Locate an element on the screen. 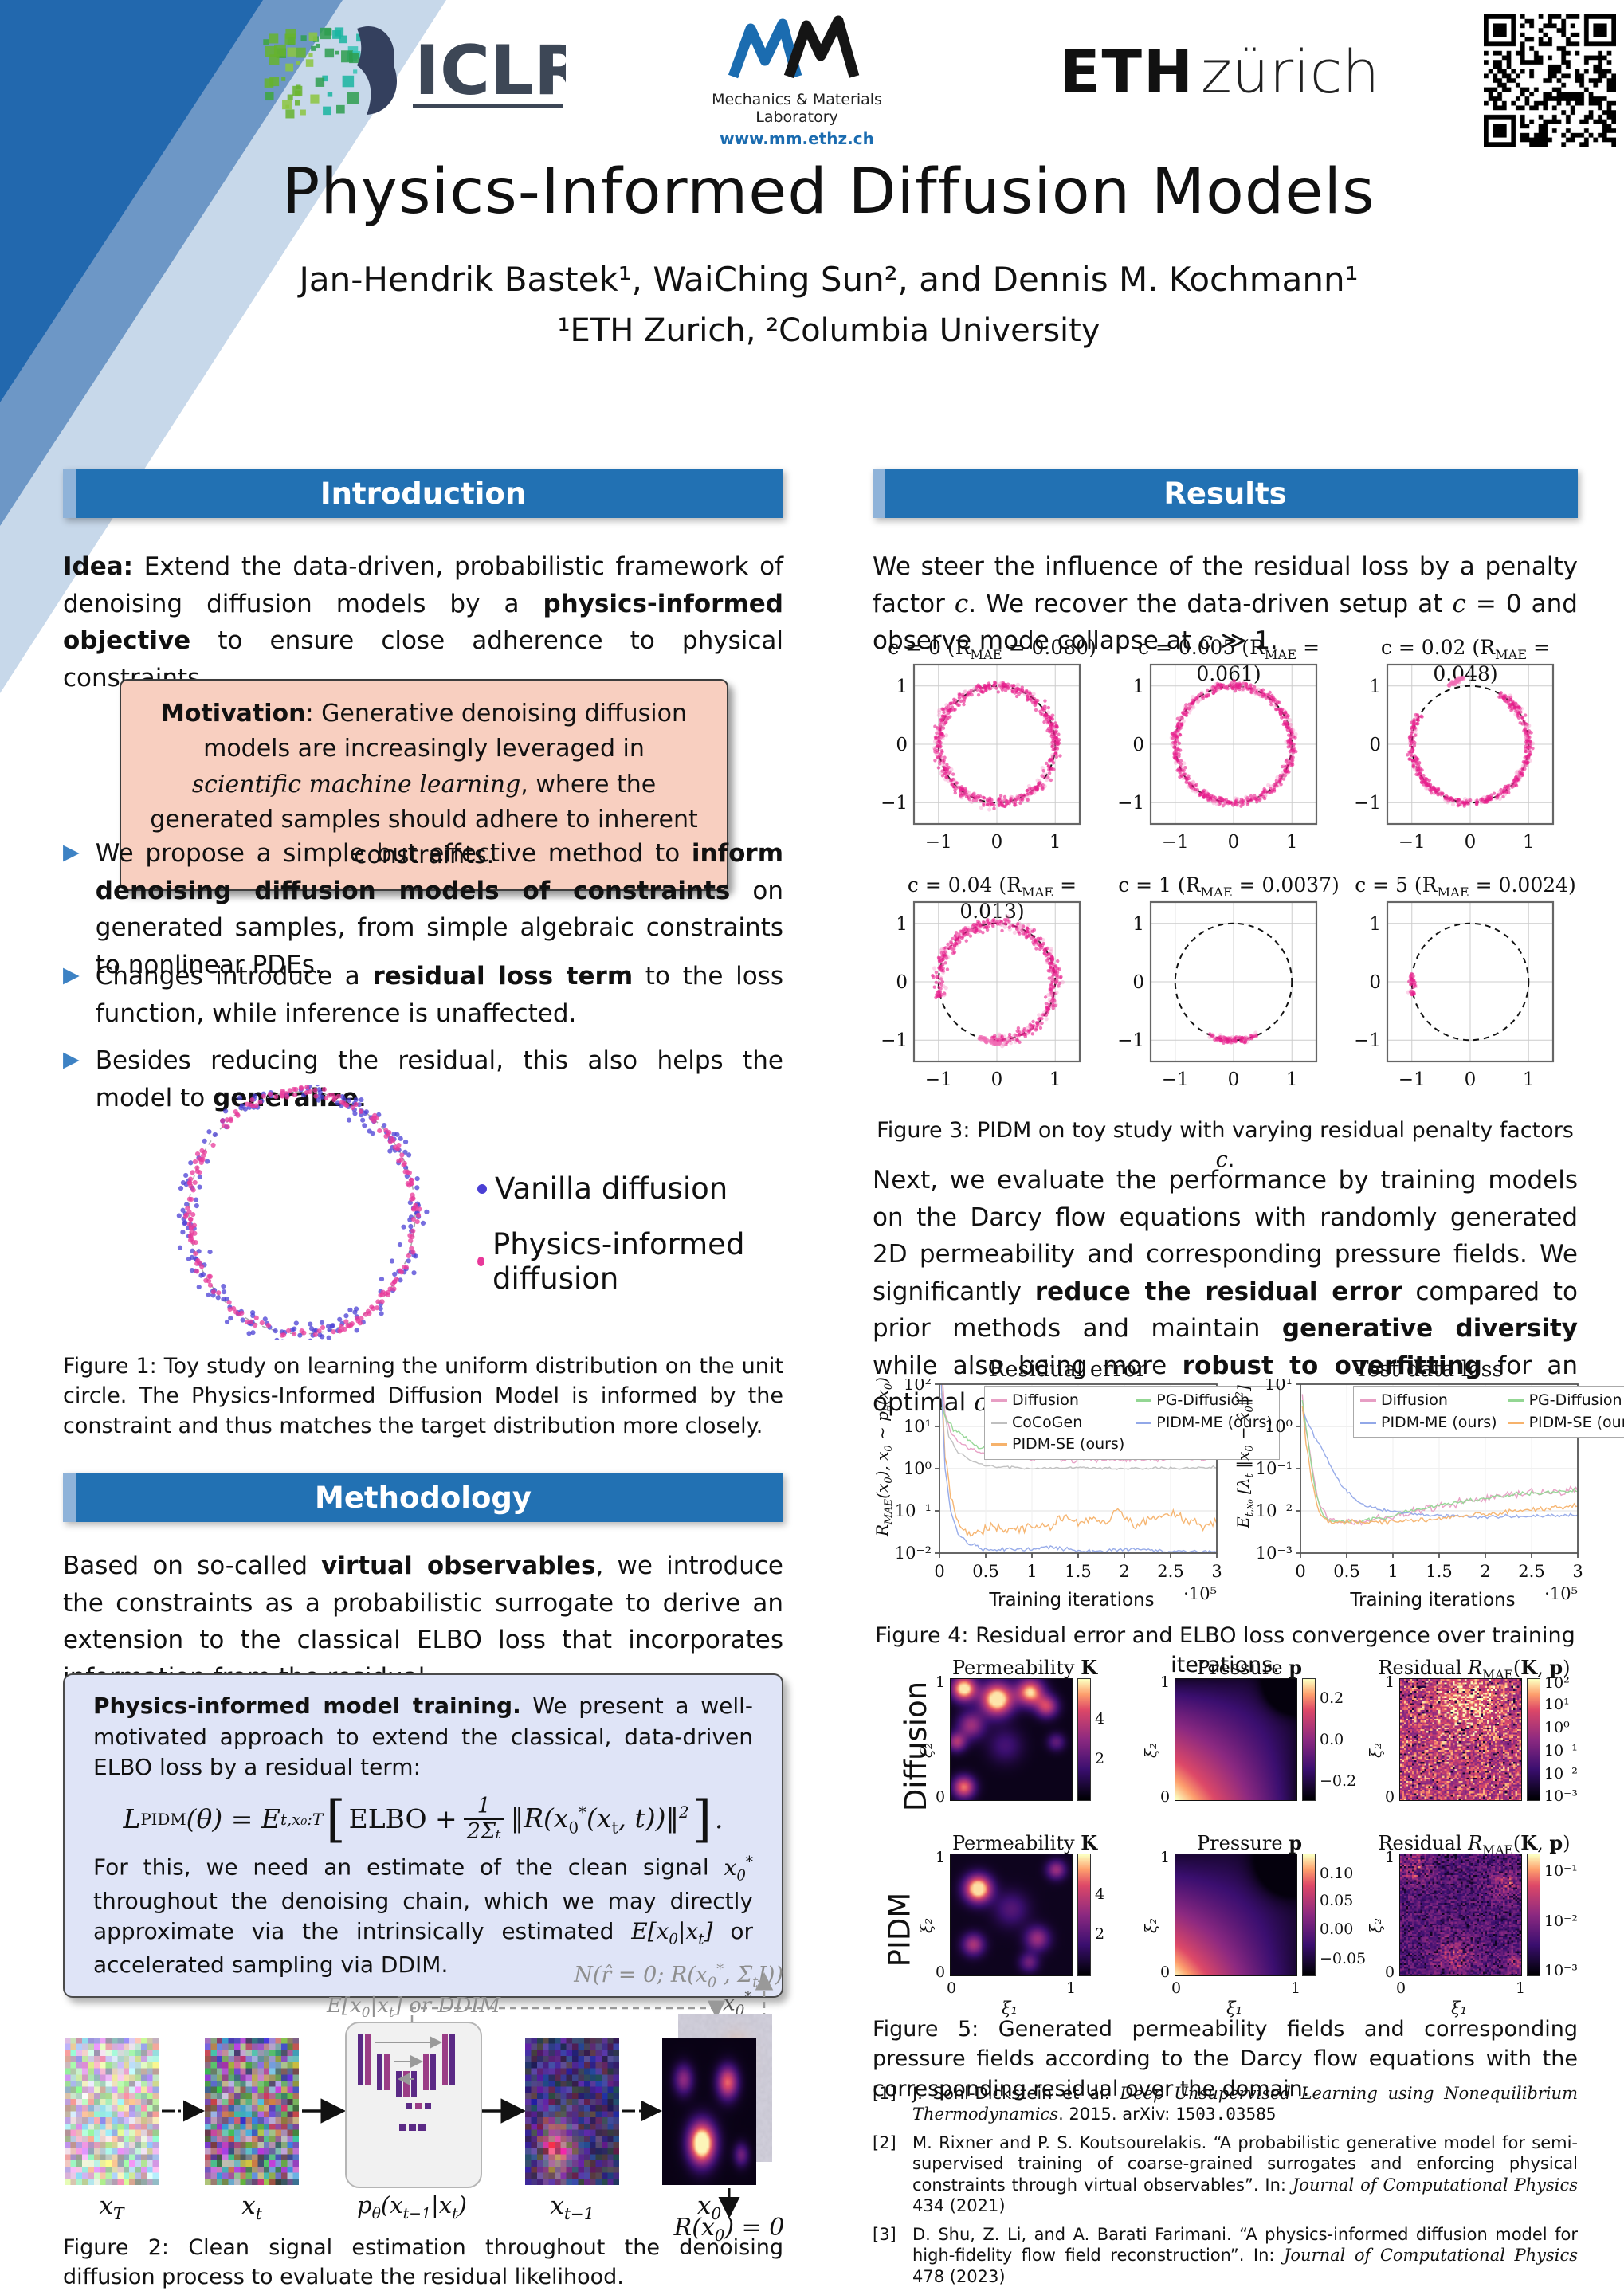 The width and height of the screenshot is (1624, 2295). svg-text: 3 is located at coordinates (1577, 1571).